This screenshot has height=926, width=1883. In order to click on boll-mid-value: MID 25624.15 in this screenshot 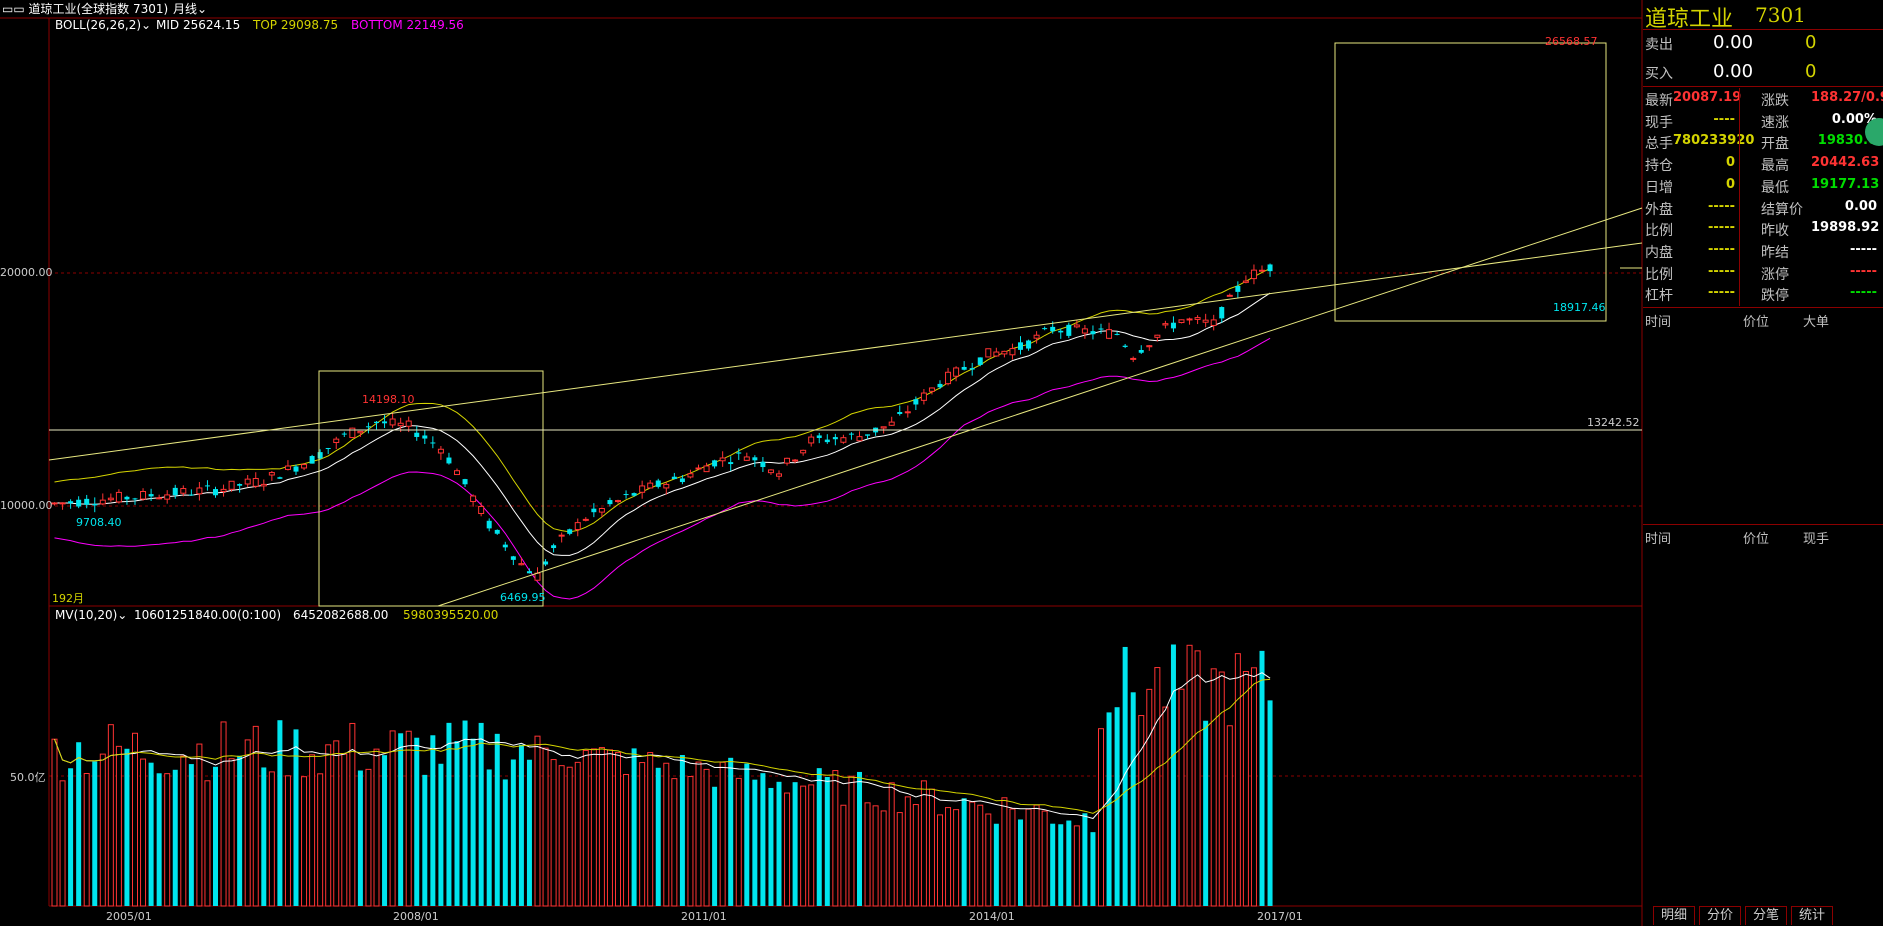, I will do `click(198, 25)`.